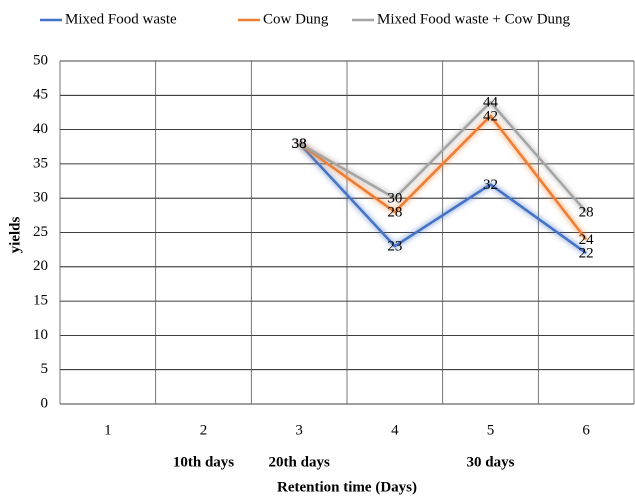 The height and width of the screenshot is (497, 635). I want to click on data-label: 38, so click(299, 144).